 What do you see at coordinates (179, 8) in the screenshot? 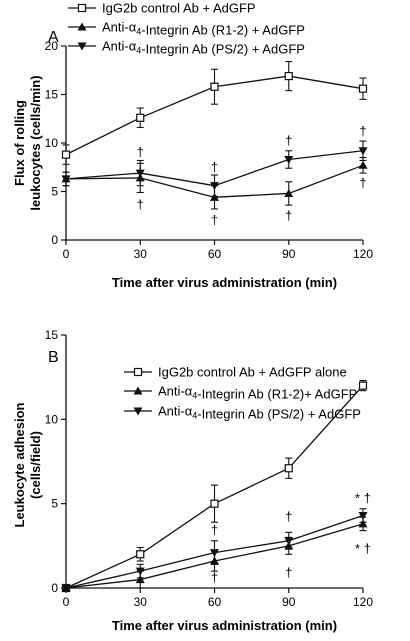
I see `legend-entry: IgG2b control Ab + AdGFP` at bounding box center [179, 8].